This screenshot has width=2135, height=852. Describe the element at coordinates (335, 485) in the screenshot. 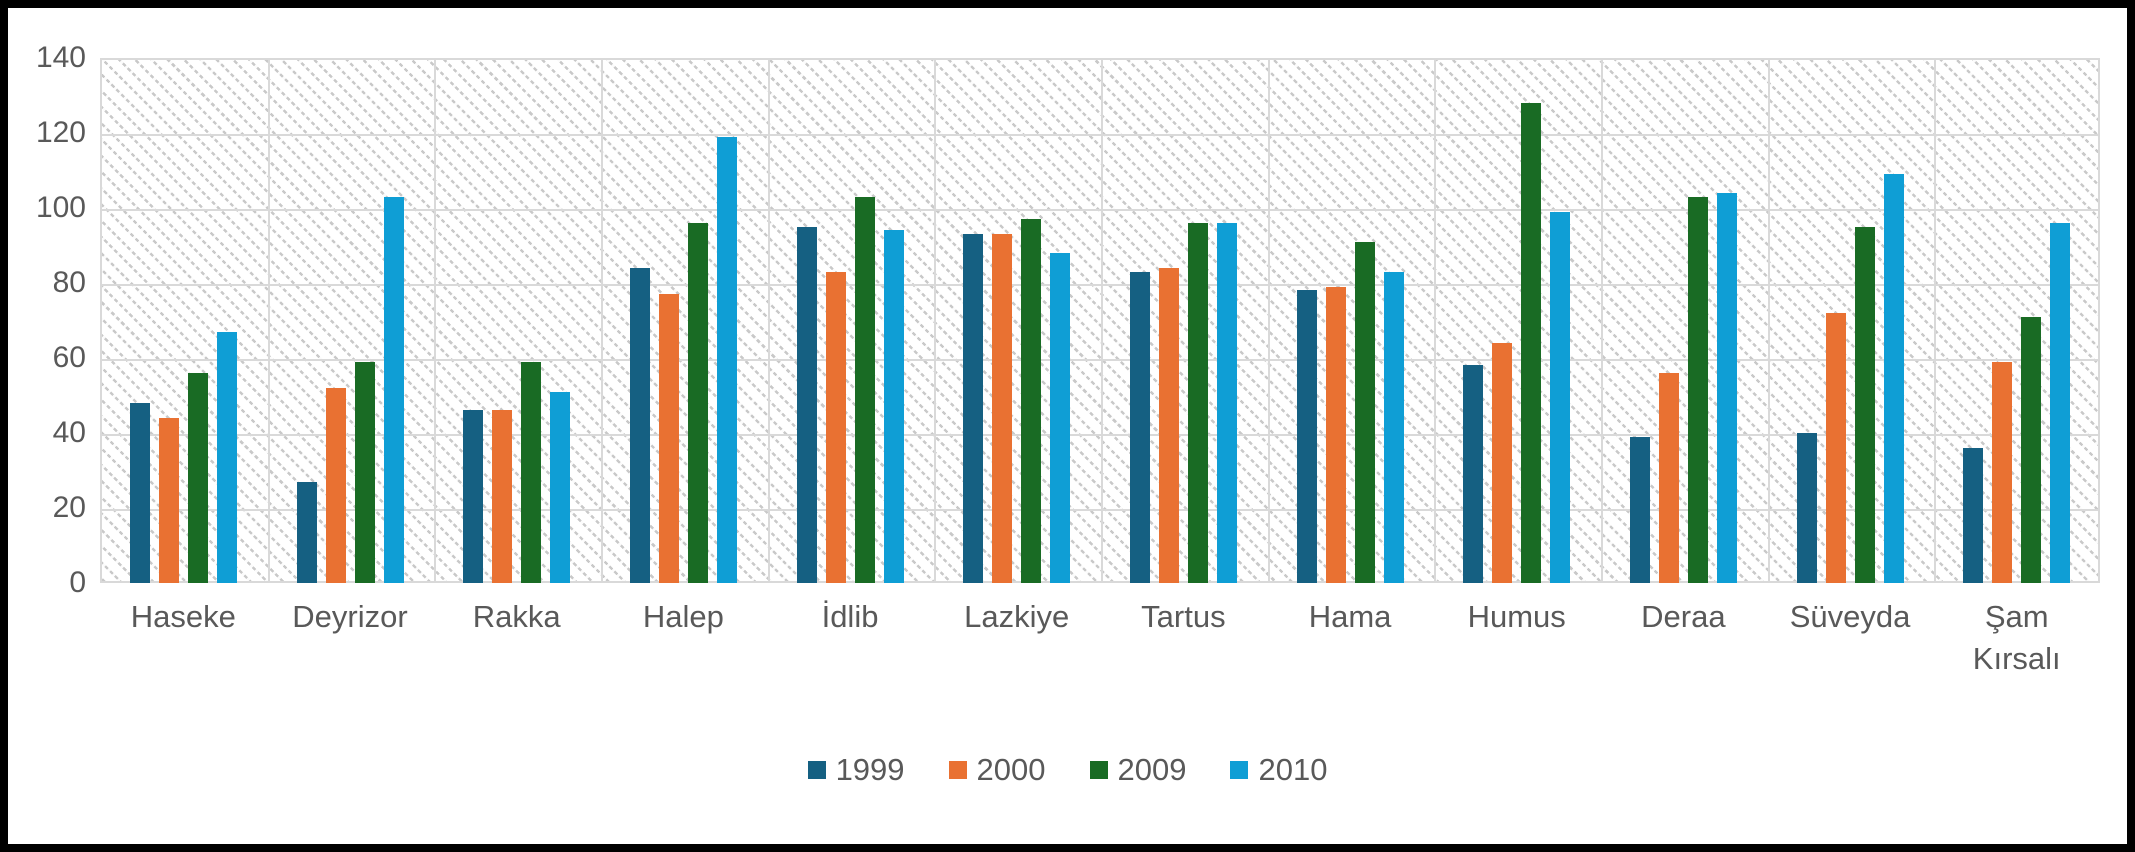

I see `bar-deyrizor-2000` at that location.